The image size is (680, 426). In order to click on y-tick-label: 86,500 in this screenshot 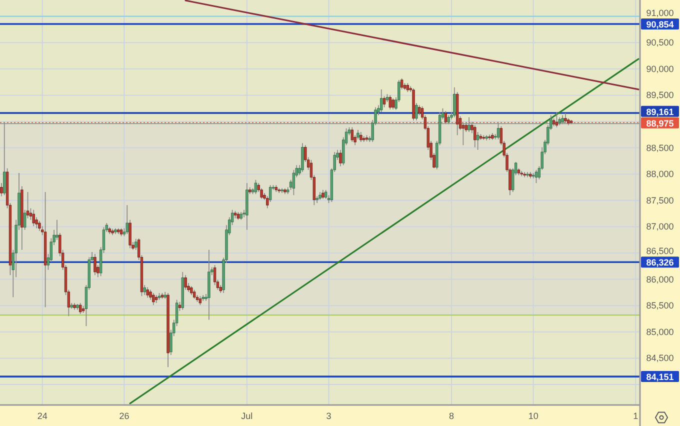, I will do `click(660, 251)`.